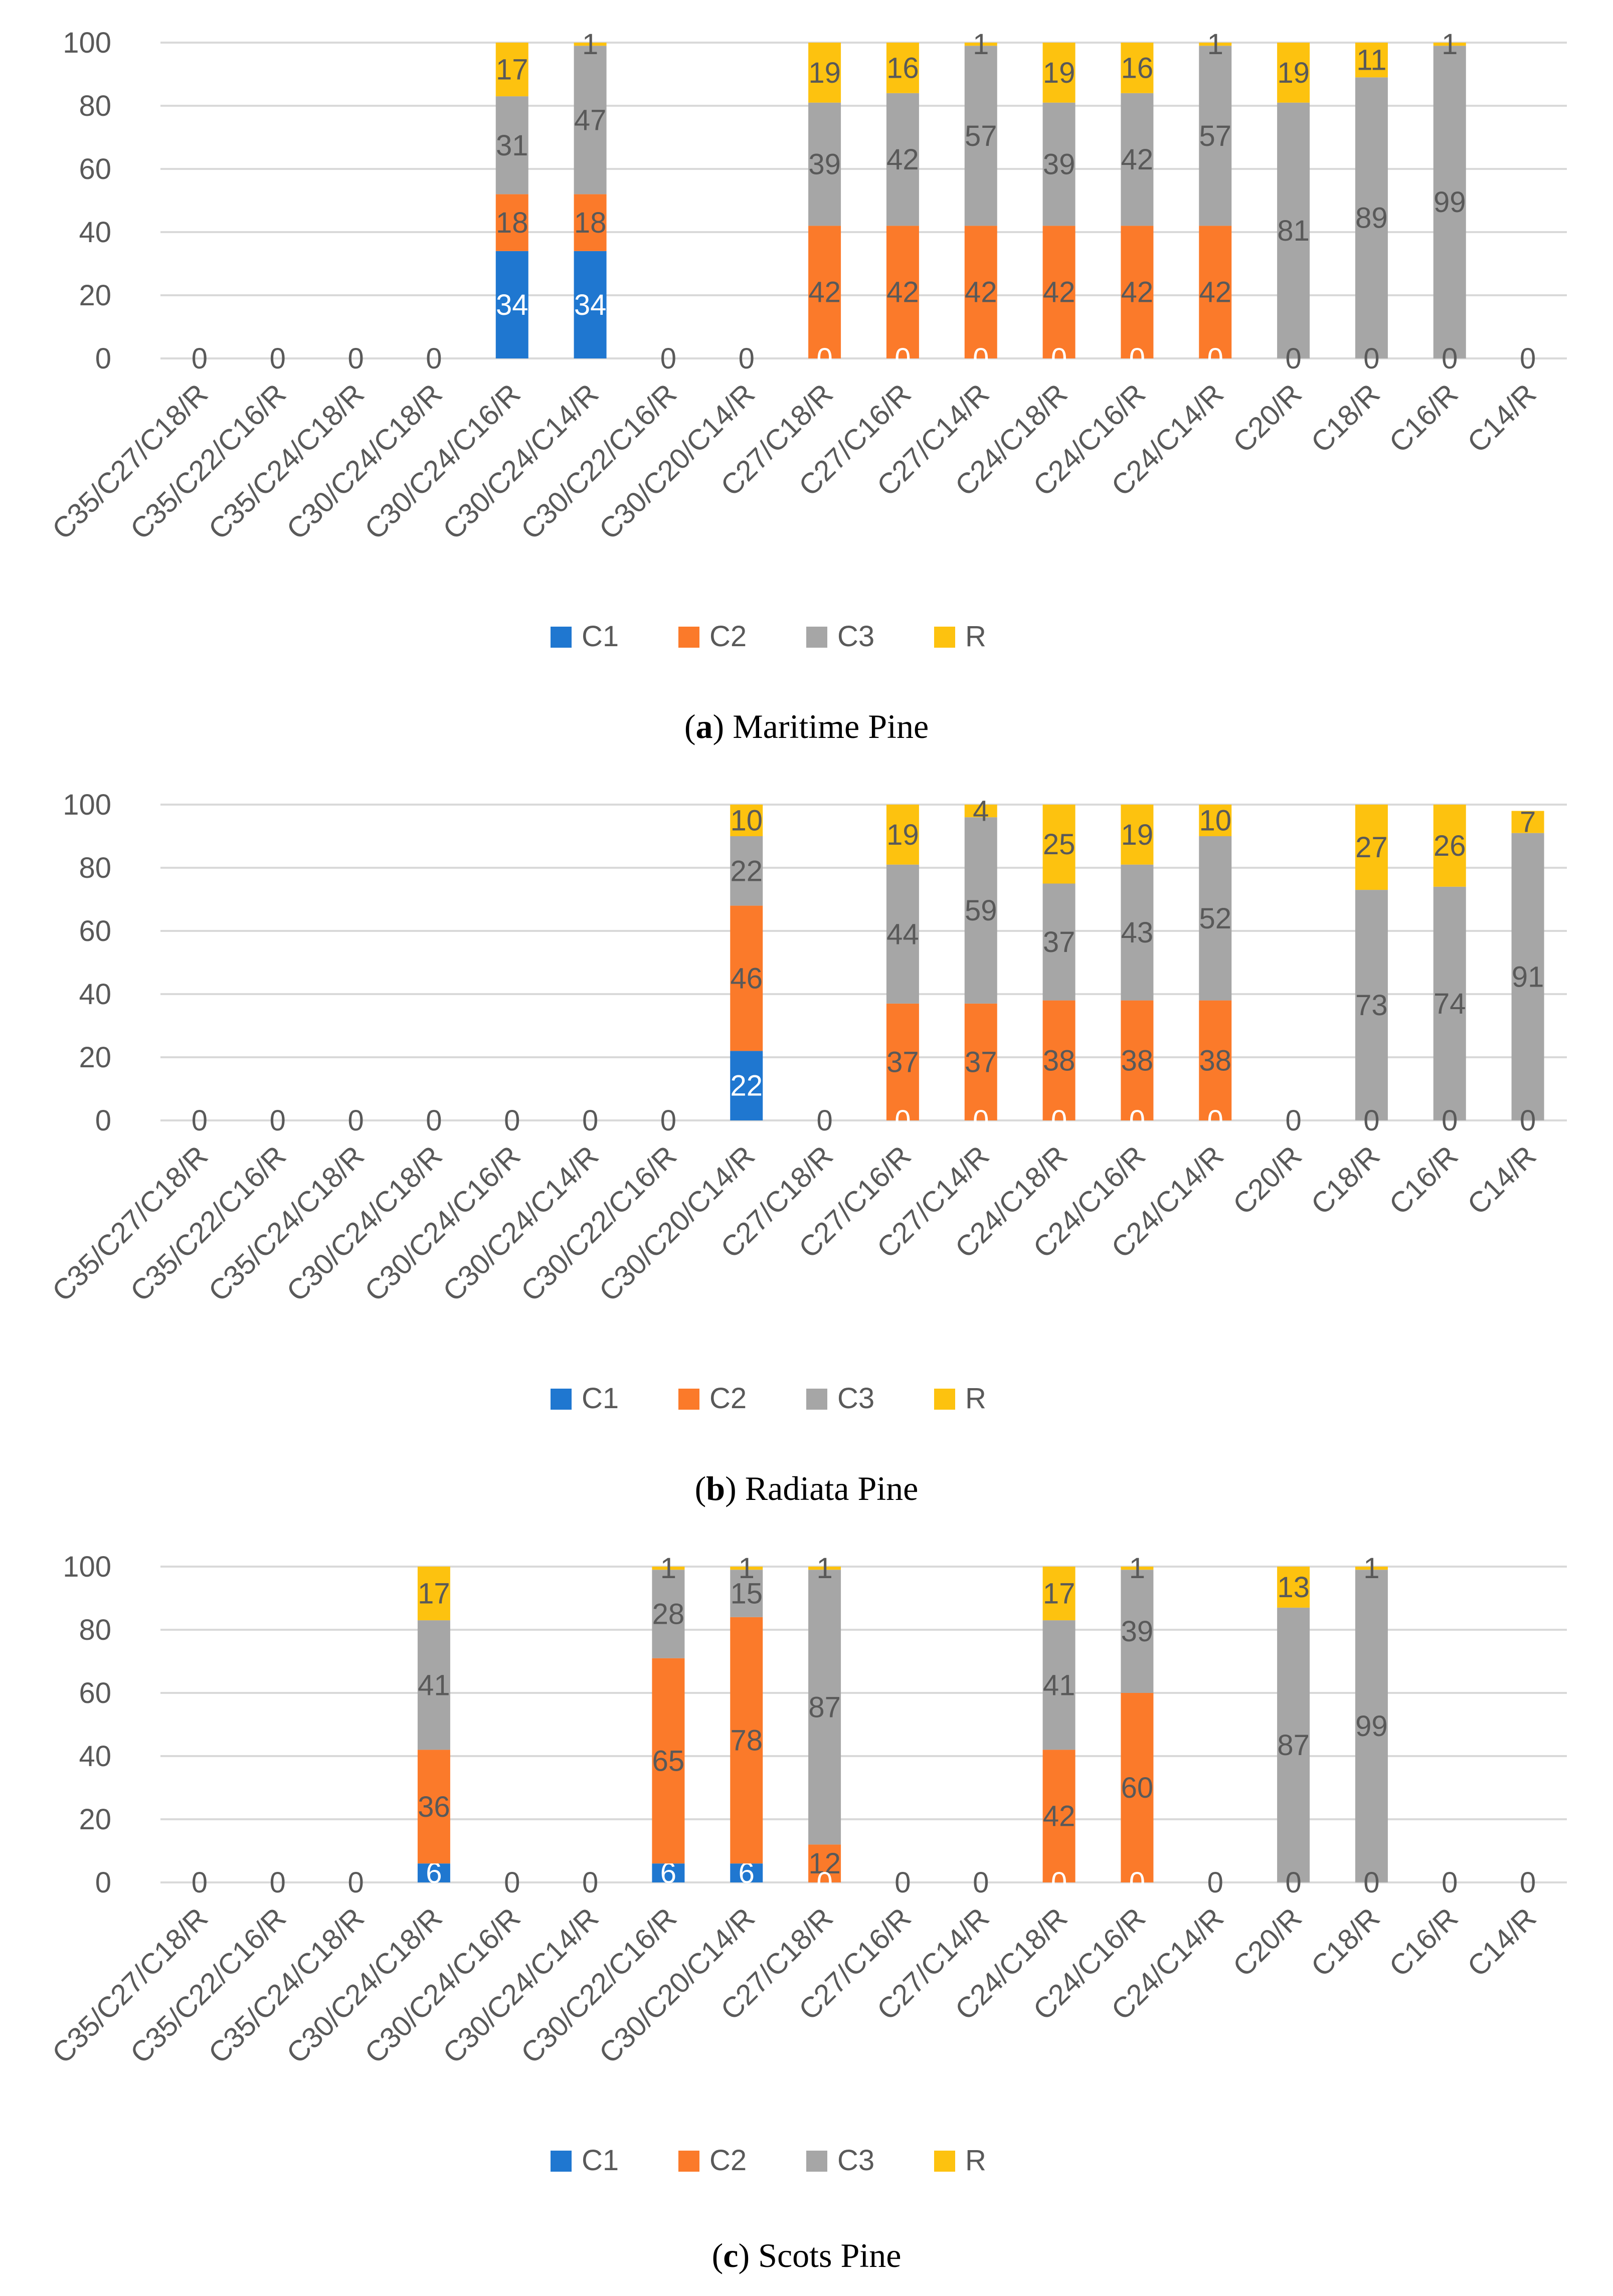 Image resolution: width=1613 pixels, height=2296 pixels. Describe the element at coordinates (1268, 1180) in the screenshot. I see `x-tick-label: C20/R` at that location.